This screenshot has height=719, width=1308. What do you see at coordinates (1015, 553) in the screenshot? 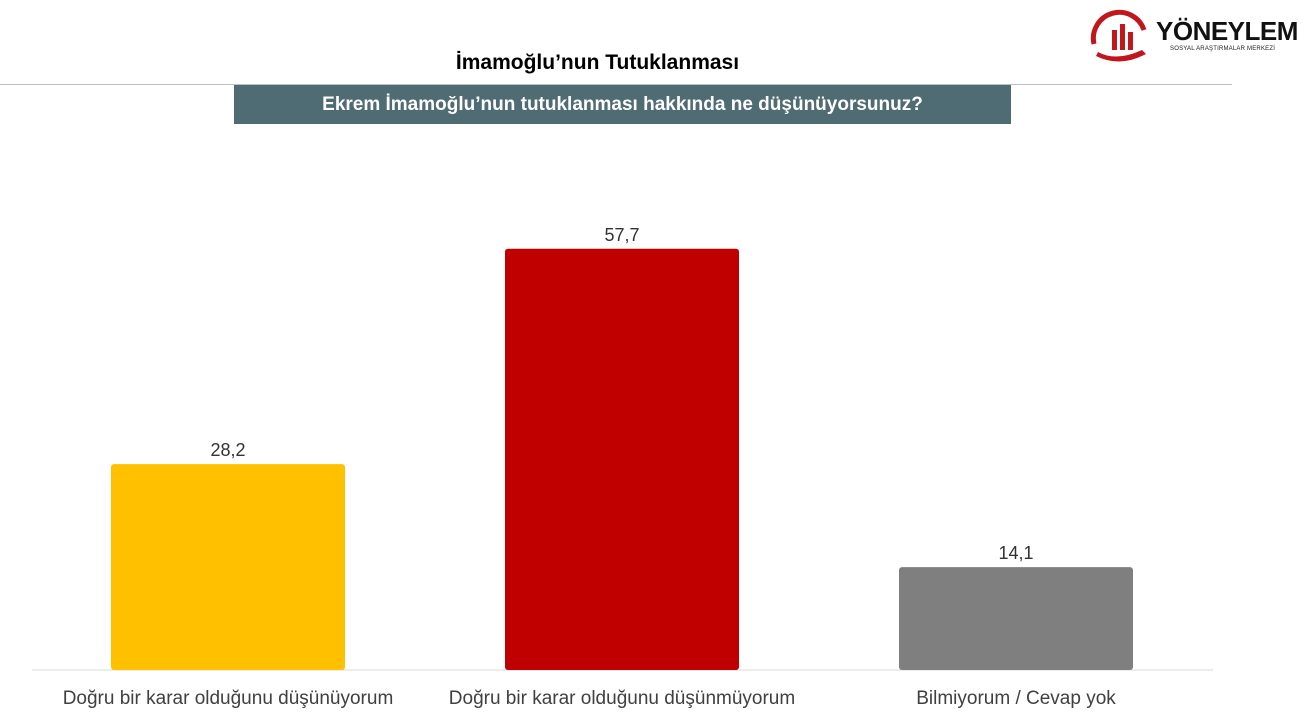
I see `value-label-3: 14,1` at bounding box center [1015, 553].